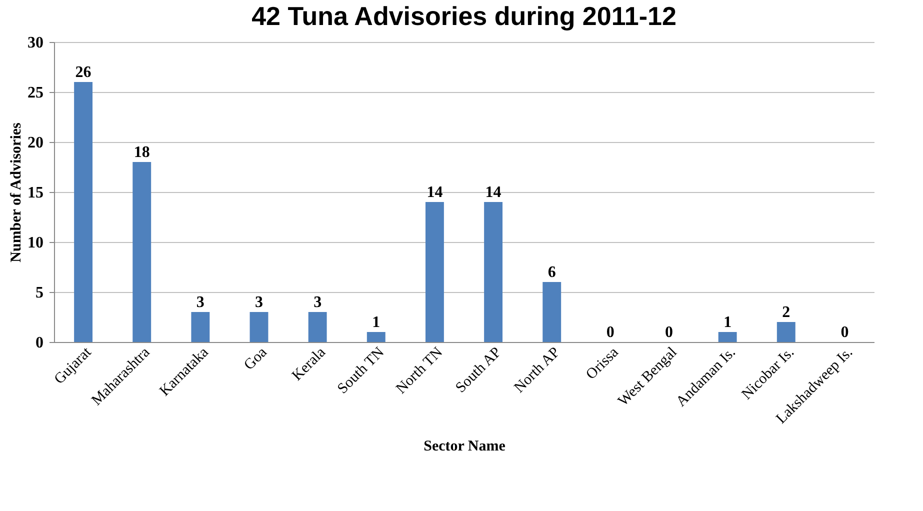  Describe the element at coordinates (36, 143) in the screenshot. I see `y-tick-label: 20` at that location.